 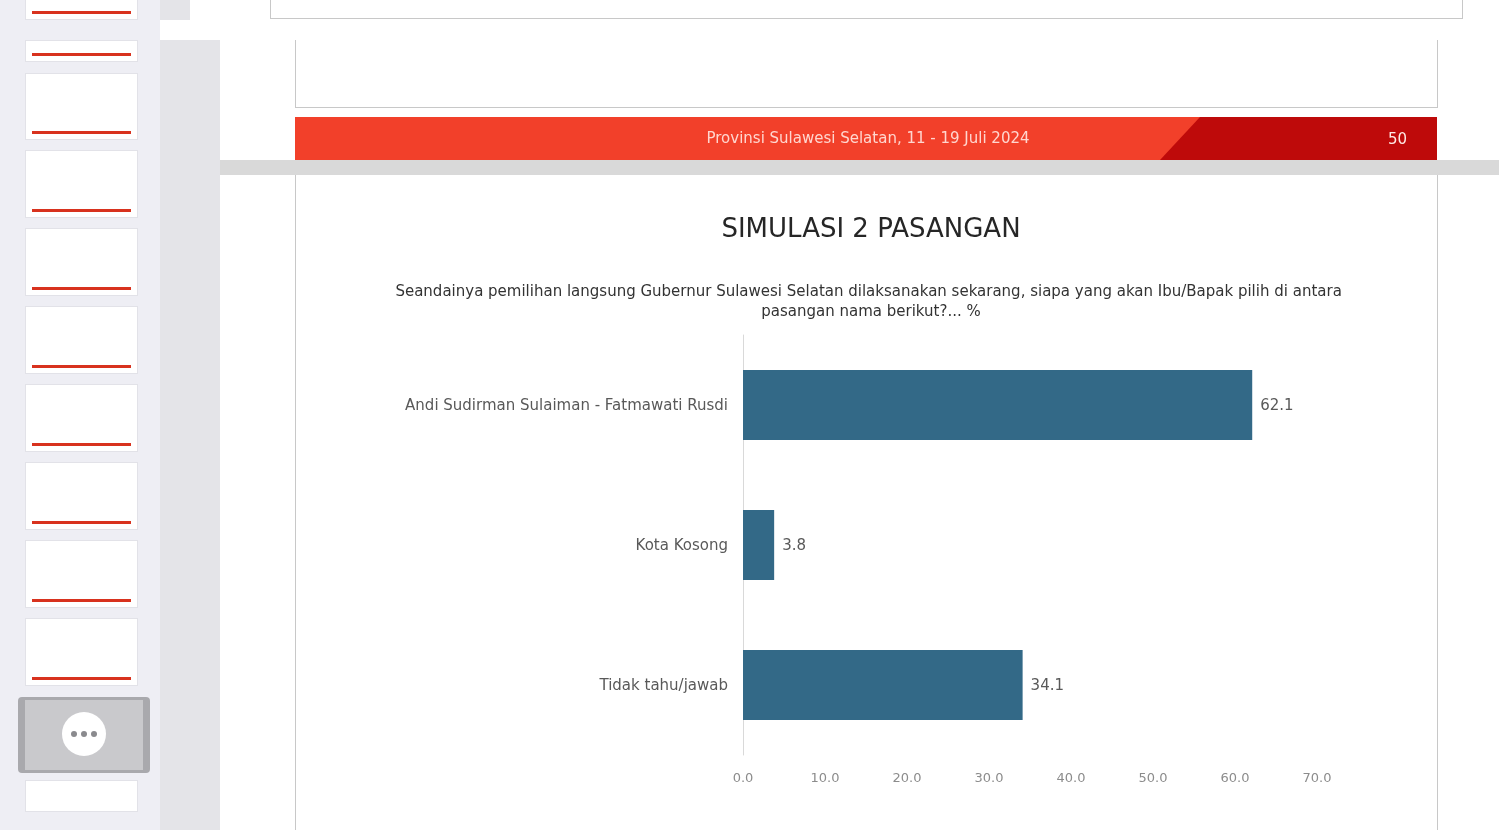 What do you see at coordinates (1277, 405) in the screenshot?
I see `data-label: 62.1` at bounding box center [1277, 405].